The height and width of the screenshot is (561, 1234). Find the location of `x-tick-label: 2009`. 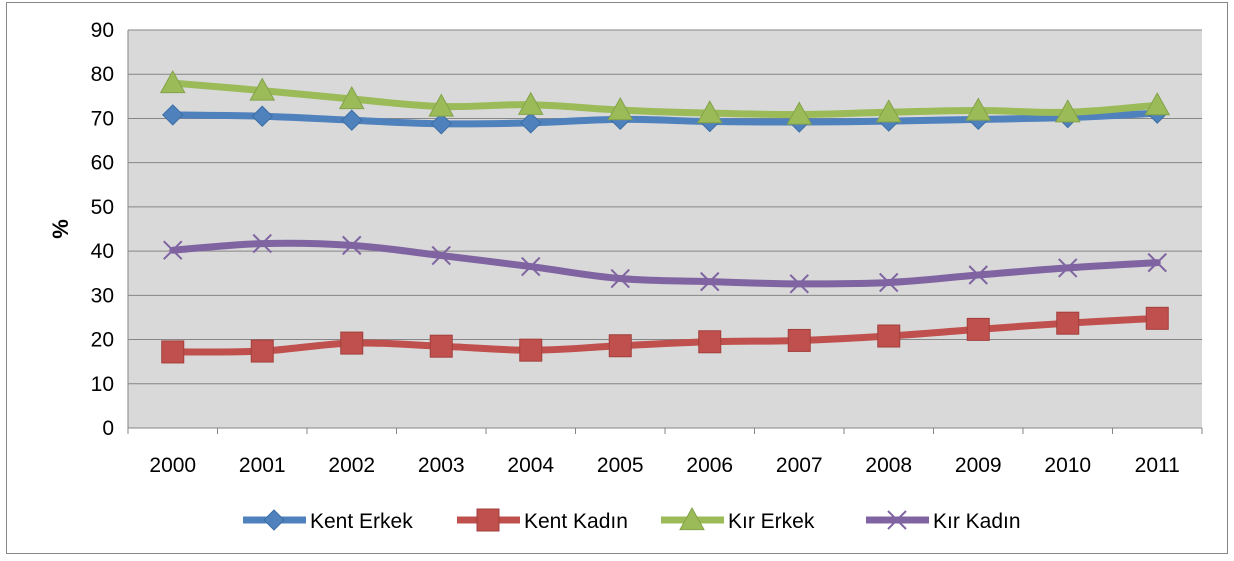

x-tick-label: 2009 is located at coordinates (978, 465).